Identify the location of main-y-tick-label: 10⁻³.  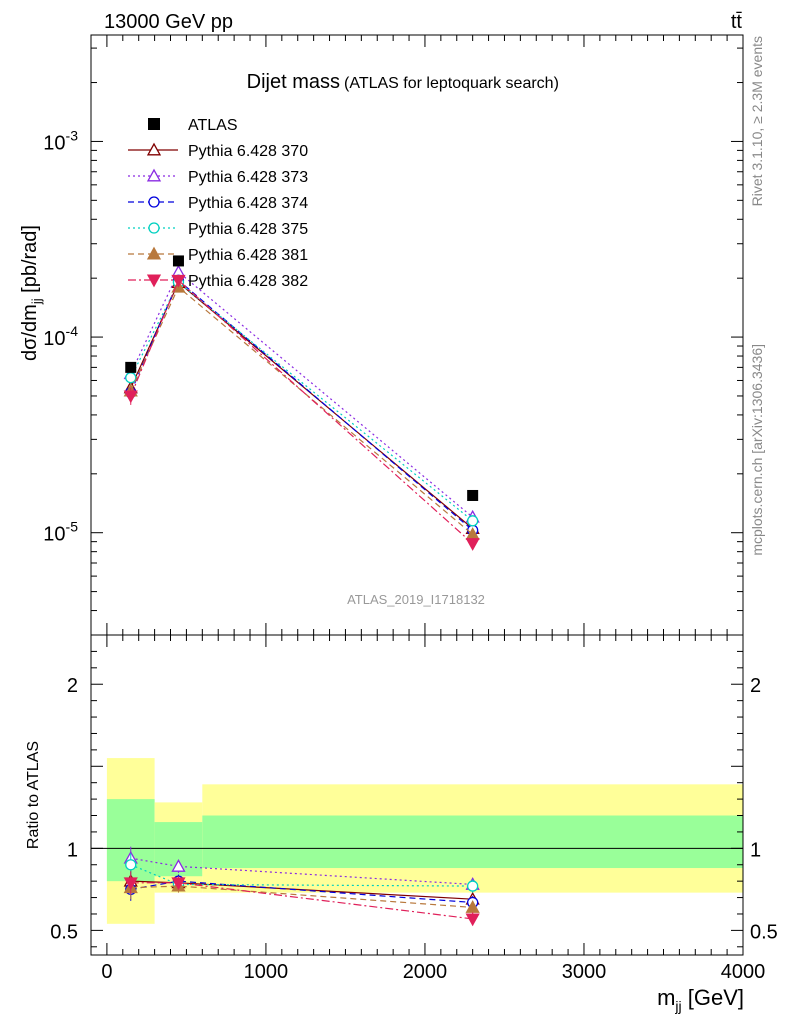
(60, 140).